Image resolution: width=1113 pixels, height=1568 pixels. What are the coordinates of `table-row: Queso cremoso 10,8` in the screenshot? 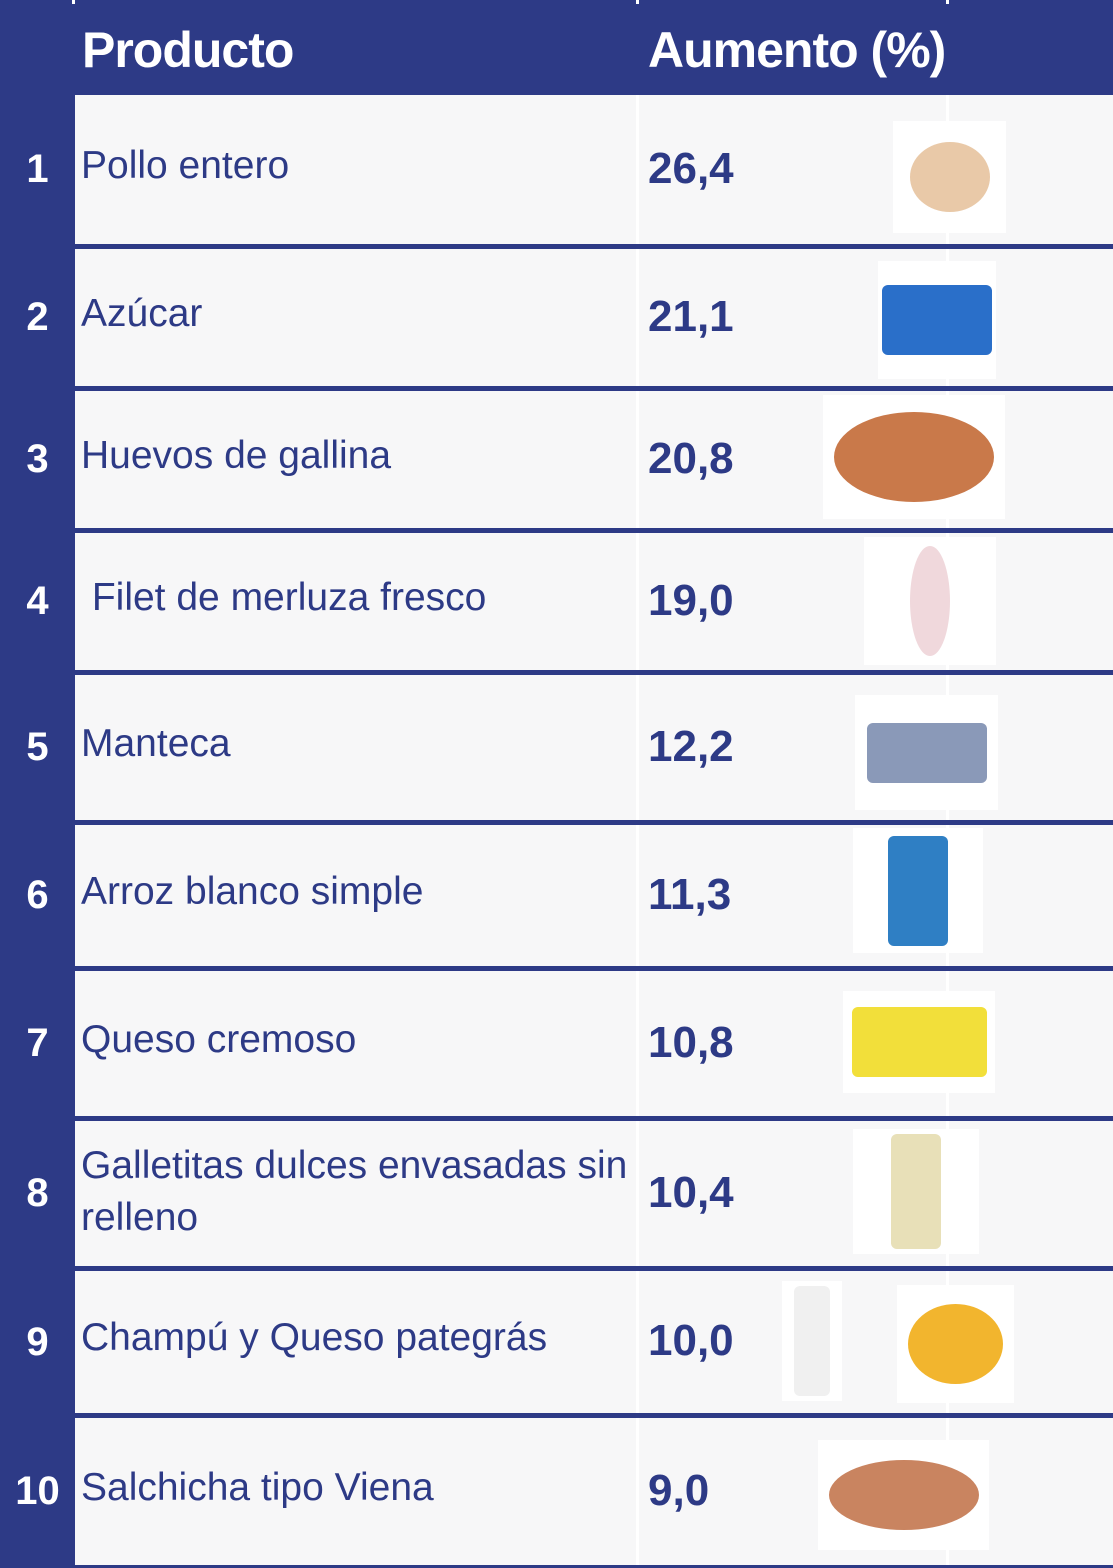 It's located at (594, 1043).